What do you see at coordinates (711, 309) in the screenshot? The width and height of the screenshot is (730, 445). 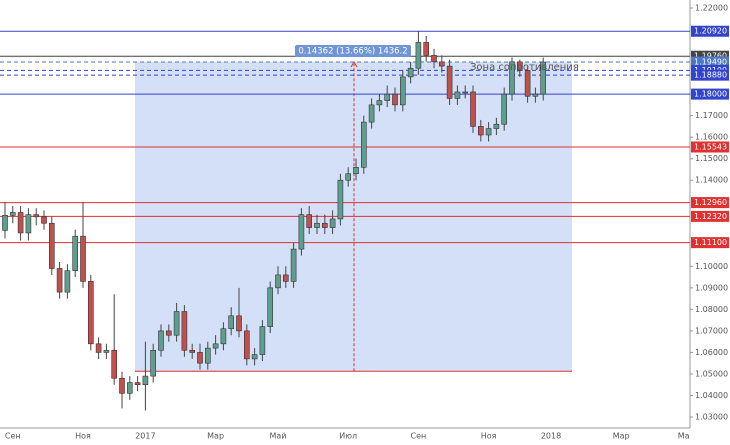 I see `y-tick-label: 1.08000` at bounding box center [711, 309].